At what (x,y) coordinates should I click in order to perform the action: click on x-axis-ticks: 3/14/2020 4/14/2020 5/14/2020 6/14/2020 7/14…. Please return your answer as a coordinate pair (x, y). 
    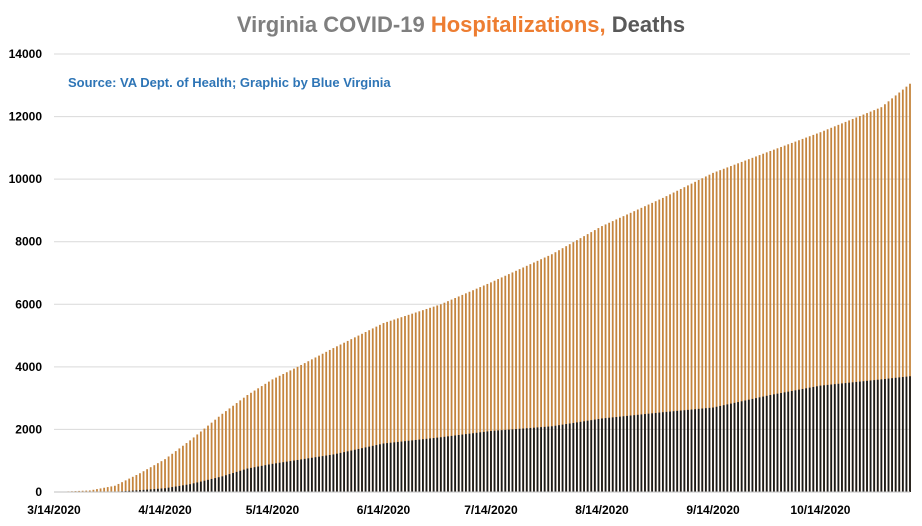
    Looking at the image, I should click on (439, 510).